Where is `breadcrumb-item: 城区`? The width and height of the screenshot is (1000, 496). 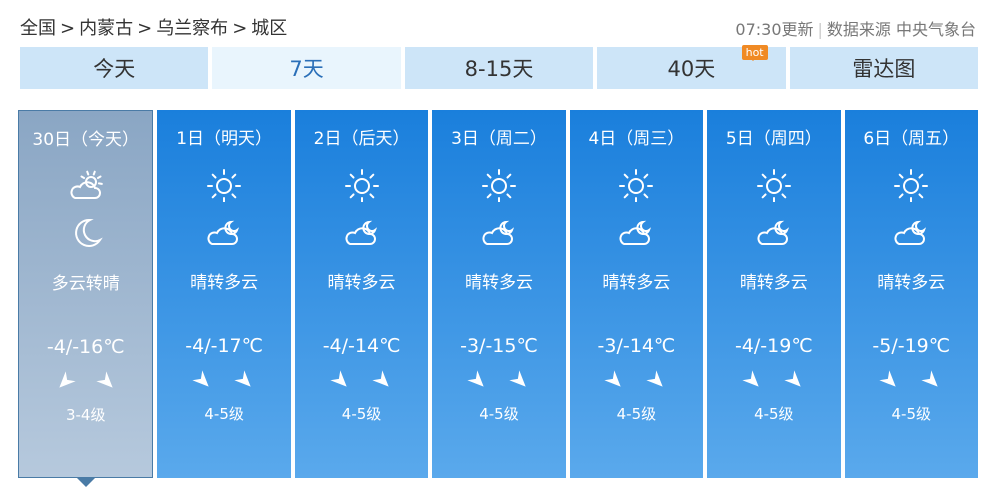
breadcrumb-item: 城区 is located at coordinates (269, 28).